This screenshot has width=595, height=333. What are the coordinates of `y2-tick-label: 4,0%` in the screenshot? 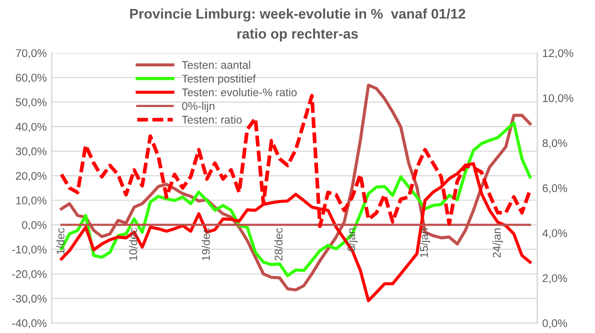 It's located at (555, 233).